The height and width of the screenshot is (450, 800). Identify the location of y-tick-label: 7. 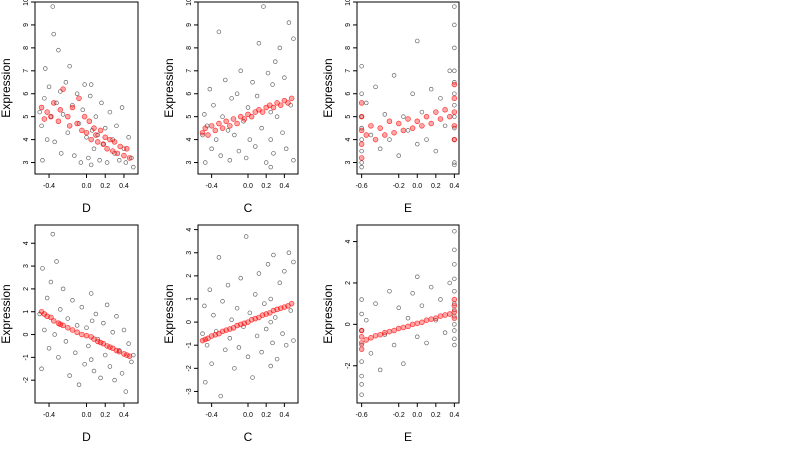
(189, 71).